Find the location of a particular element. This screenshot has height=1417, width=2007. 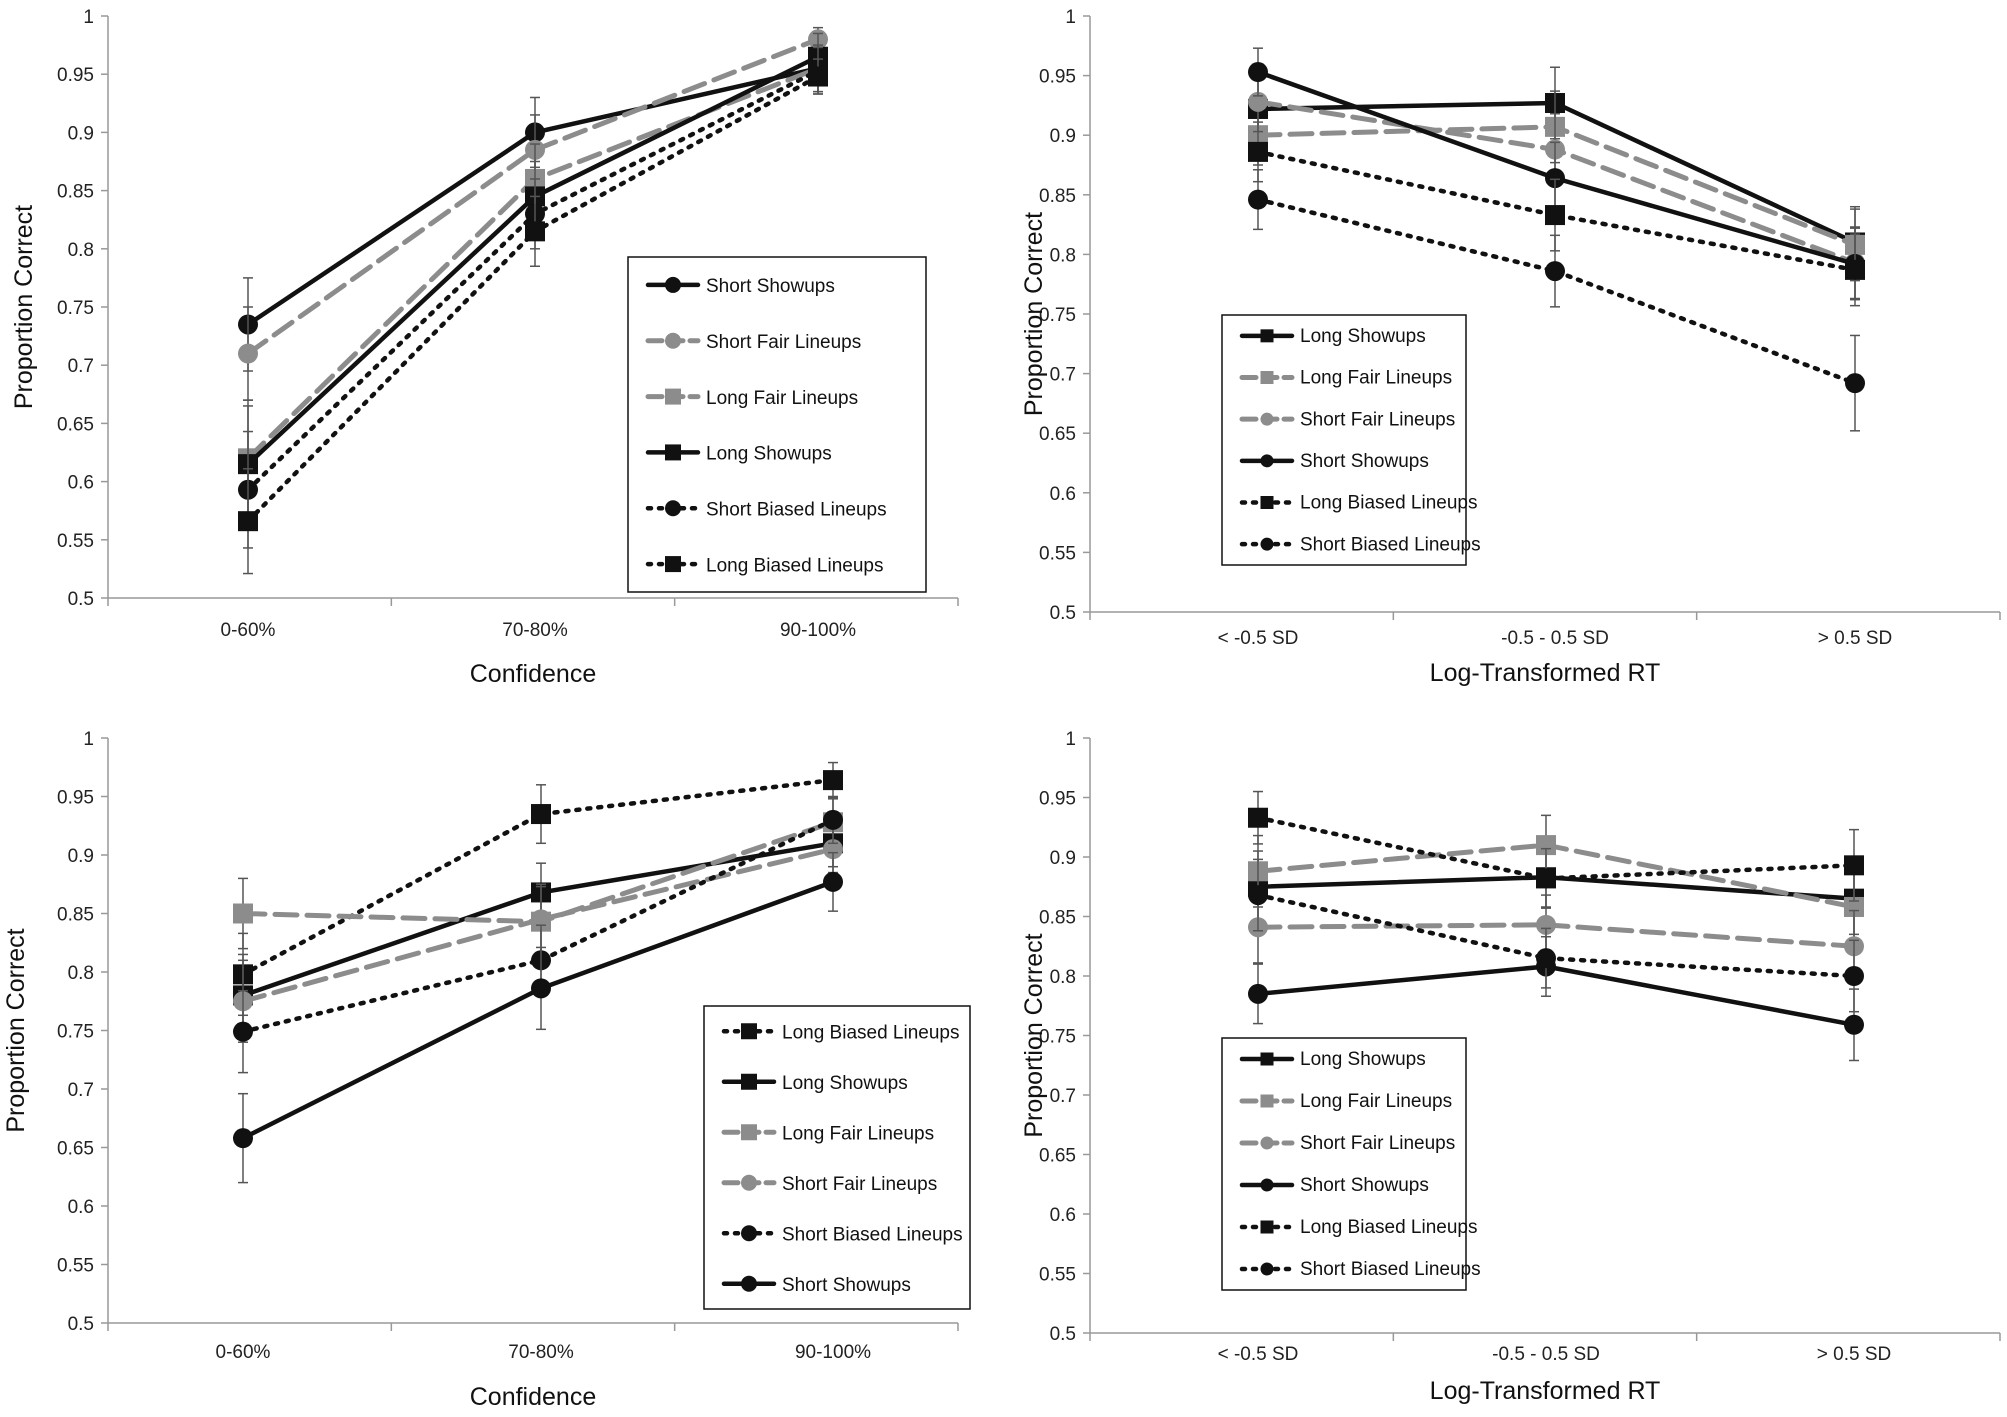

x-tick-label: > 0.5 SD is located at coordinates (1854, 1354).